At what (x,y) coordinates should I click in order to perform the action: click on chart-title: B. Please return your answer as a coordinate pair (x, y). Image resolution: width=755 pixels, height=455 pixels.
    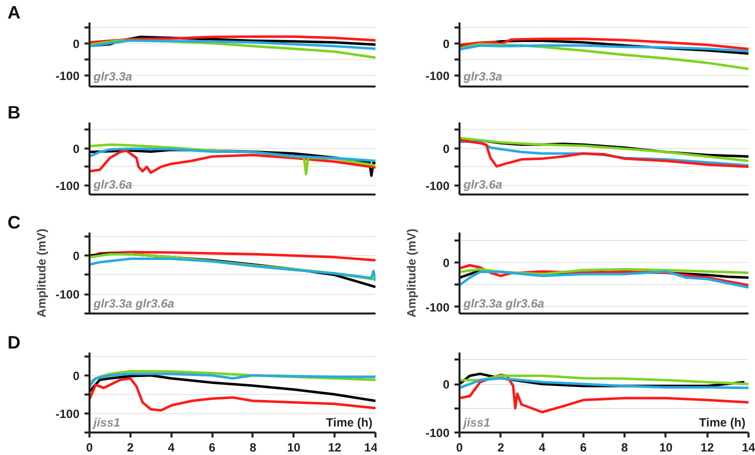
    Looking at the image, I should click on (14, 112).